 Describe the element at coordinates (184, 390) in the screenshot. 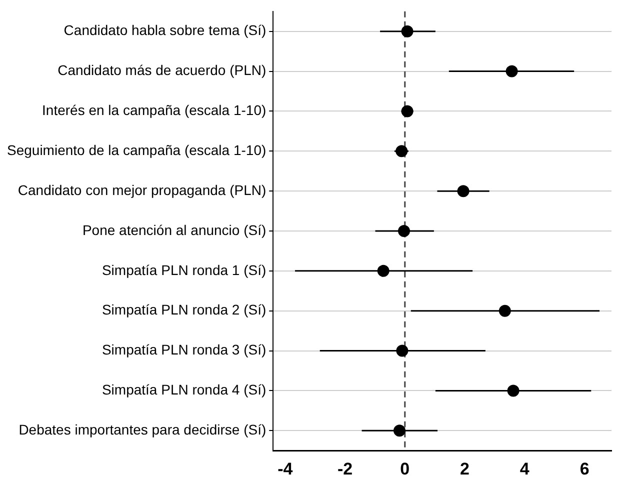

I see `y-tick-label: Simpatía PLN ronda 4 (Sí)` at that location.